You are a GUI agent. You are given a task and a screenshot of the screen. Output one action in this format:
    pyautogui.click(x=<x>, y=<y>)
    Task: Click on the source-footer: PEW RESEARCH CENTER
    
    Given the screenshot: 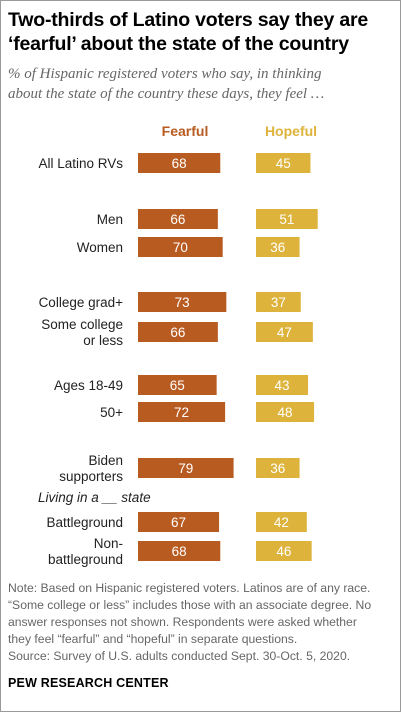 What is the action you would take?
    pyautogui.click(x=88, y=683)
    